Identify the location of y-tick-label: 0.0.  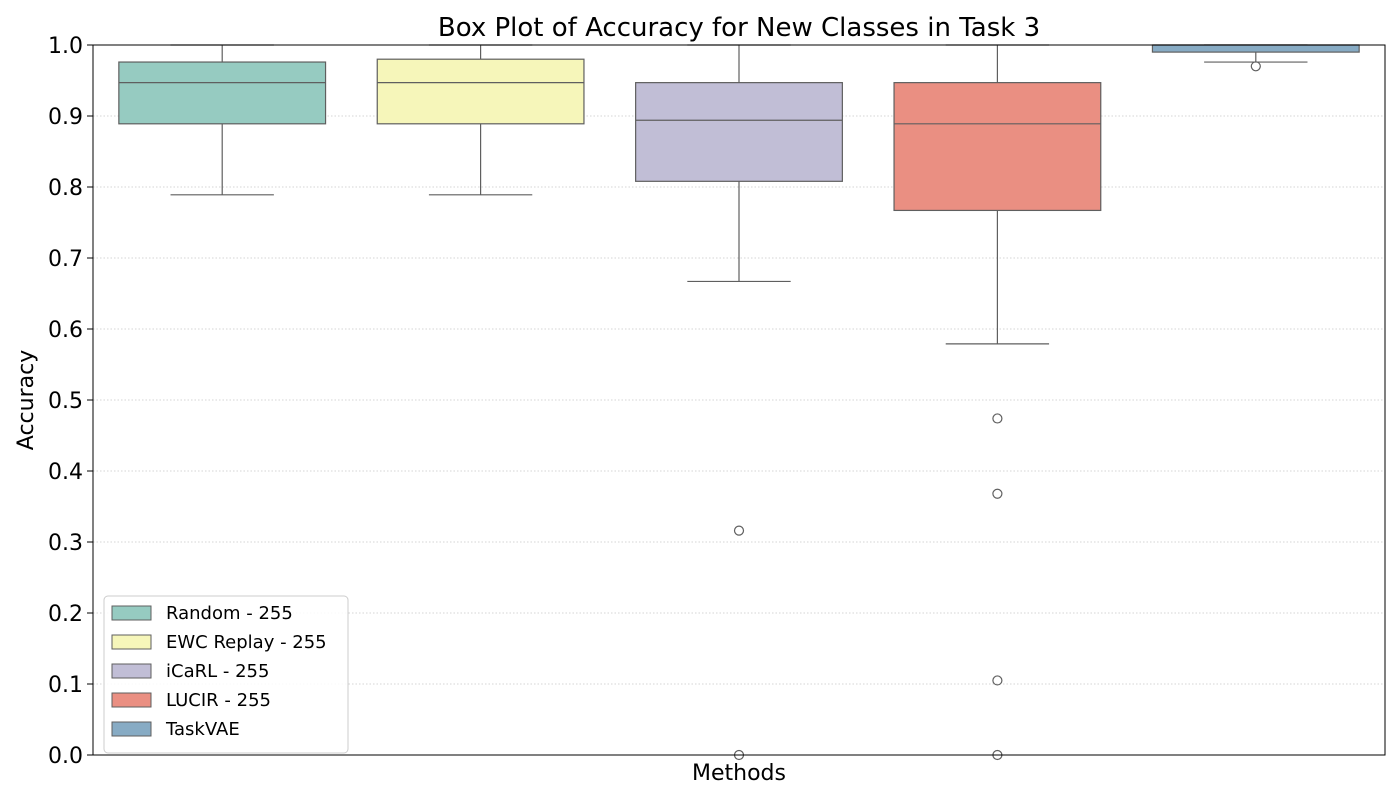
(65, 756).